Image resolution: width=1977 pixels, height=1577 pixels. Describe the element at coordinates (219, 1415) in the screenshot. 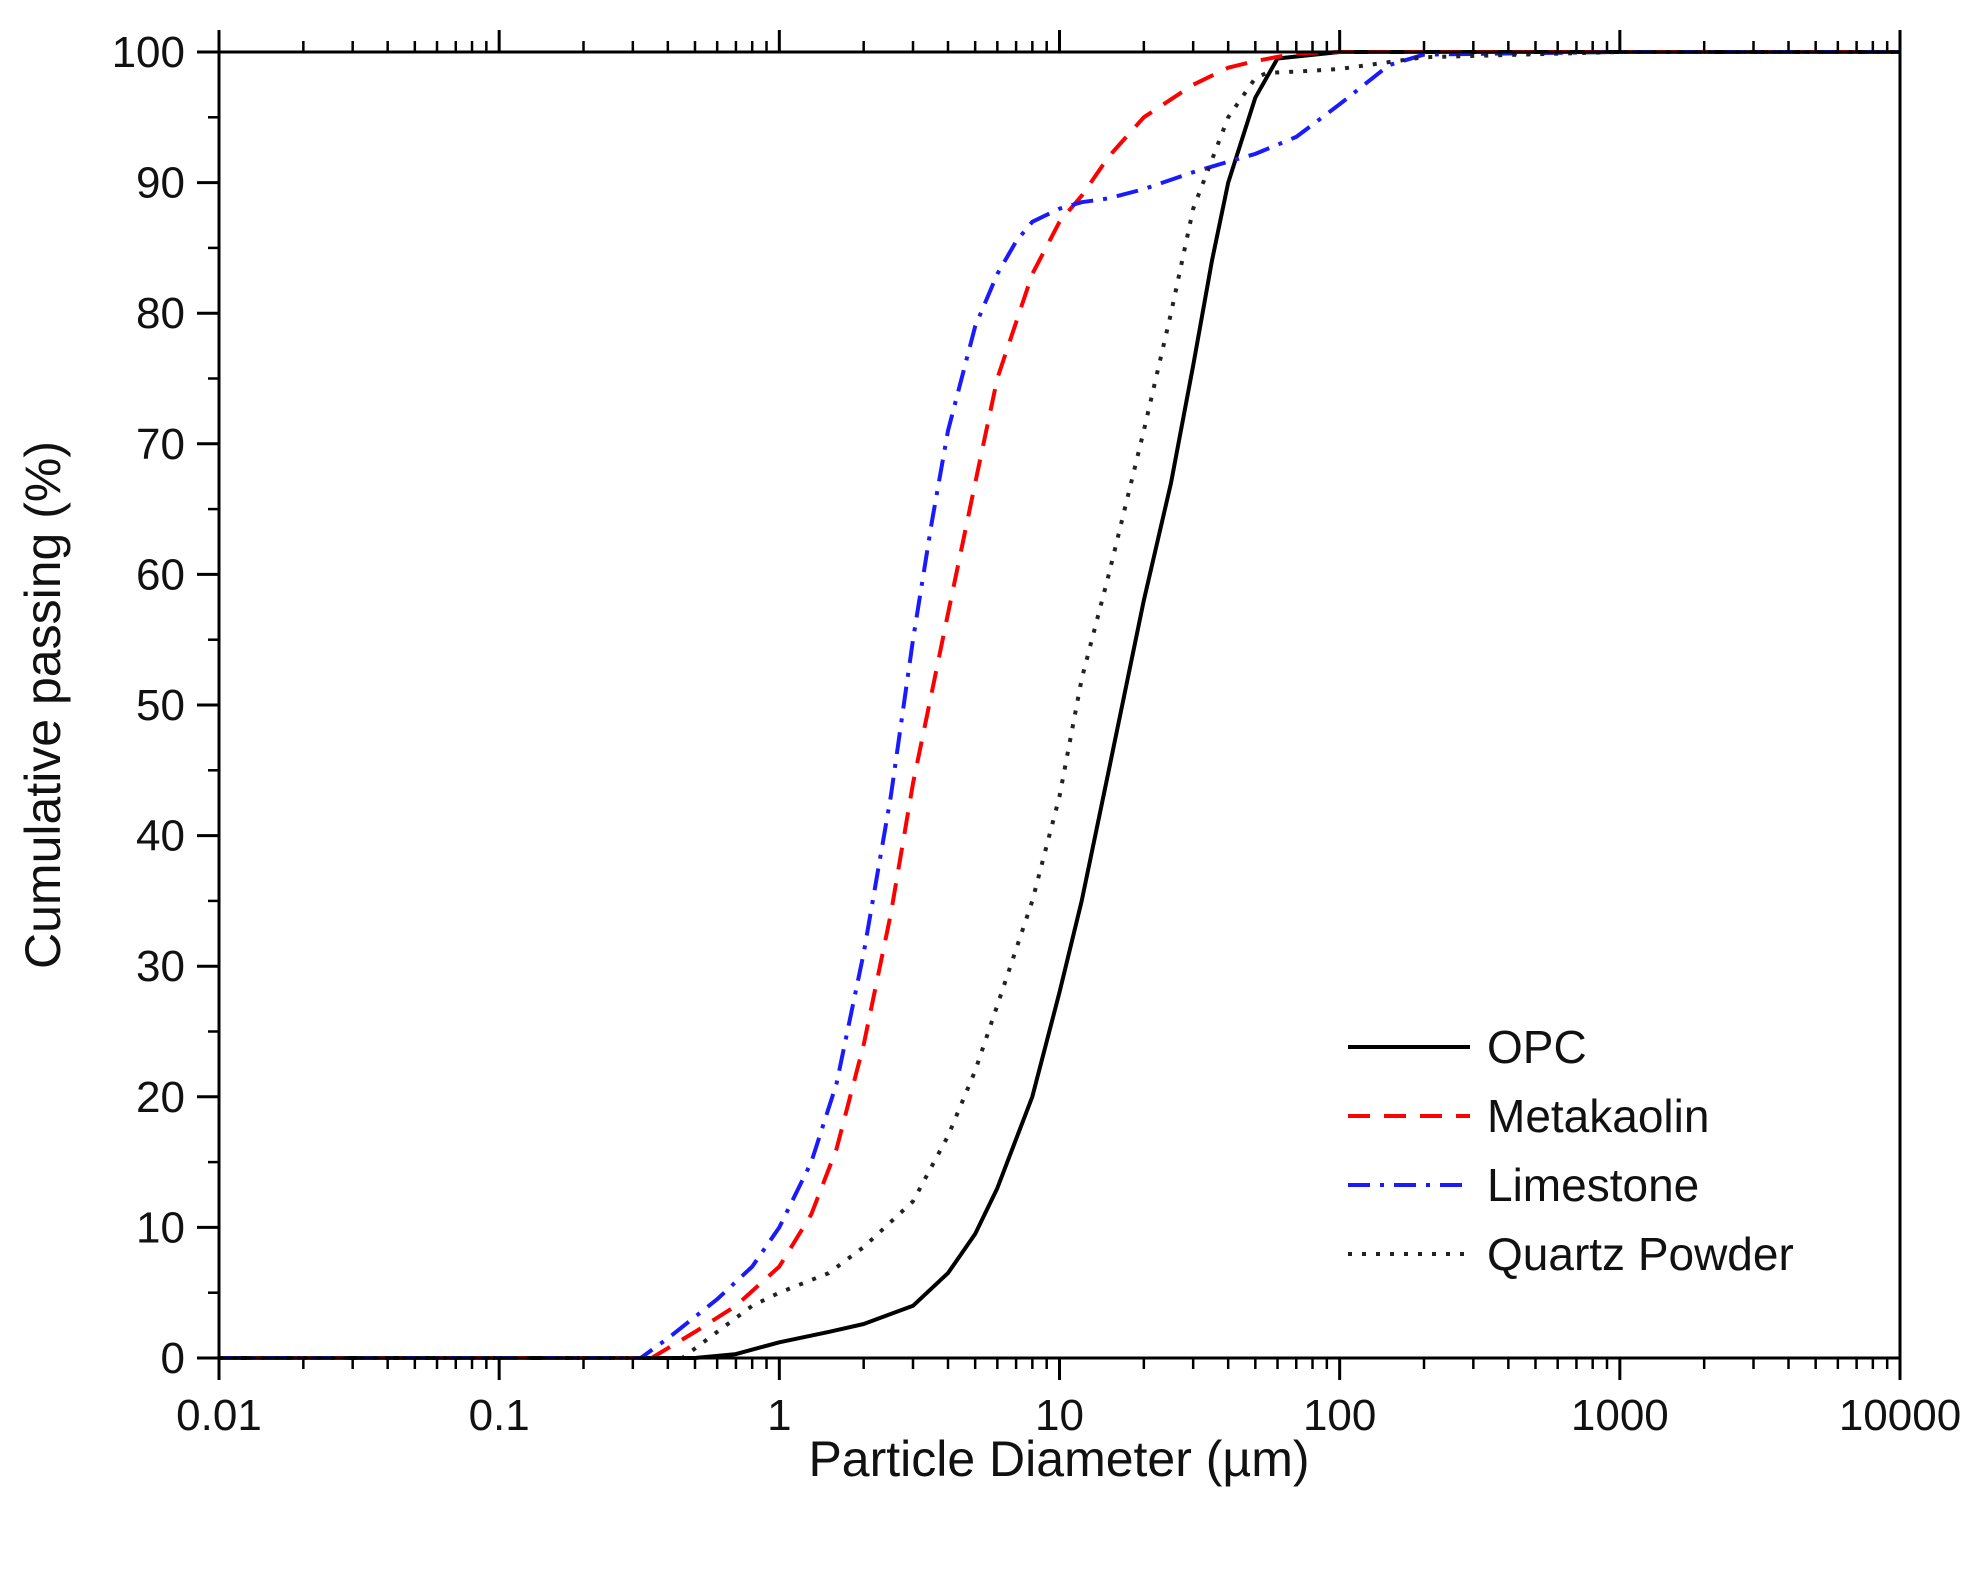

I see `x-tick-label: 0.01` at that location.